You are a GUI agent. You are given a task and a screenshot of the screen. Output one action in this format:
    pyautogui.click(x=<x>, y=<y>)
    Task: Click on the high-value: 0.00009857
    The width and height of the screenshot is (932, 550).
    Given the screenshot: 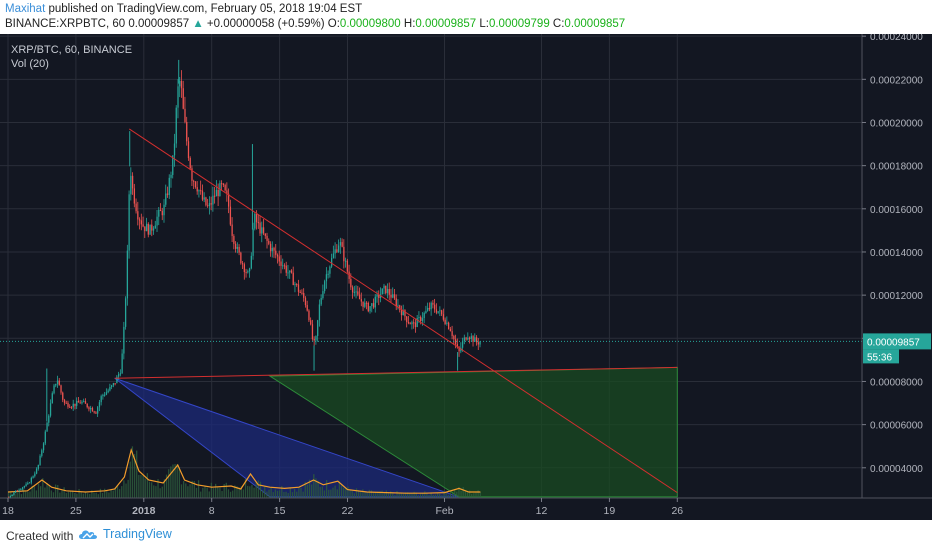 What is the action you would take?
    pyautogui.click(x=446, y=24)
    